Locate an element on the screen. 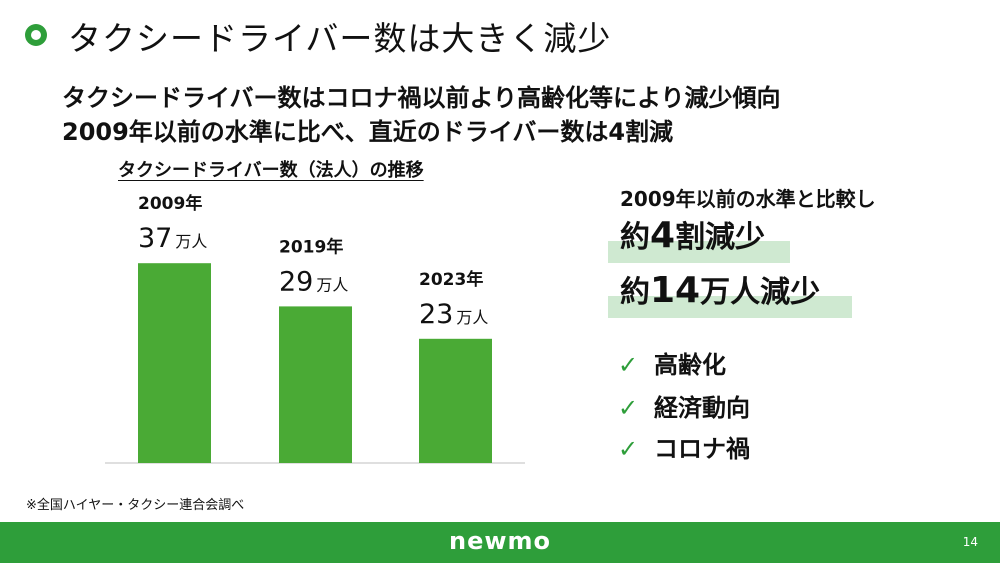  bar-category-label: 2009年 is located at coordinates (170, 203).